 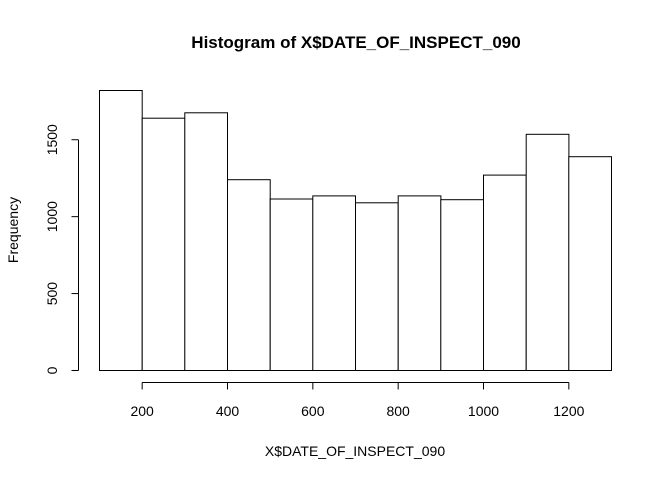 What do you see at coordinates (52, 294) in the screenshot?
I see `y-tick-label: 500` at bounding box center [52, 294].